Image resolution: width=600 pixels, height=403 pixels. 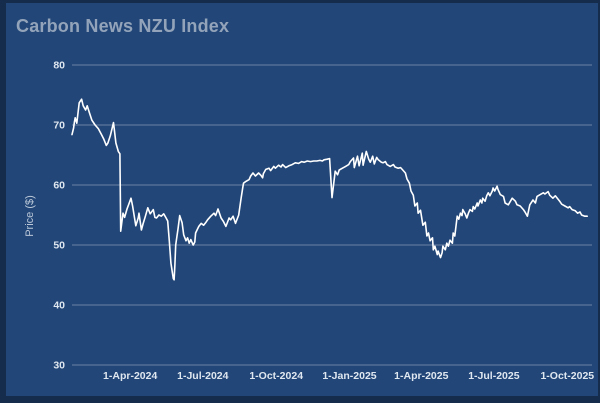 What do you see at coordinates (421, 376) in the screenshot?
I see `x-tick-label: 1-Apr-2025` at bounding box center [421, 376].